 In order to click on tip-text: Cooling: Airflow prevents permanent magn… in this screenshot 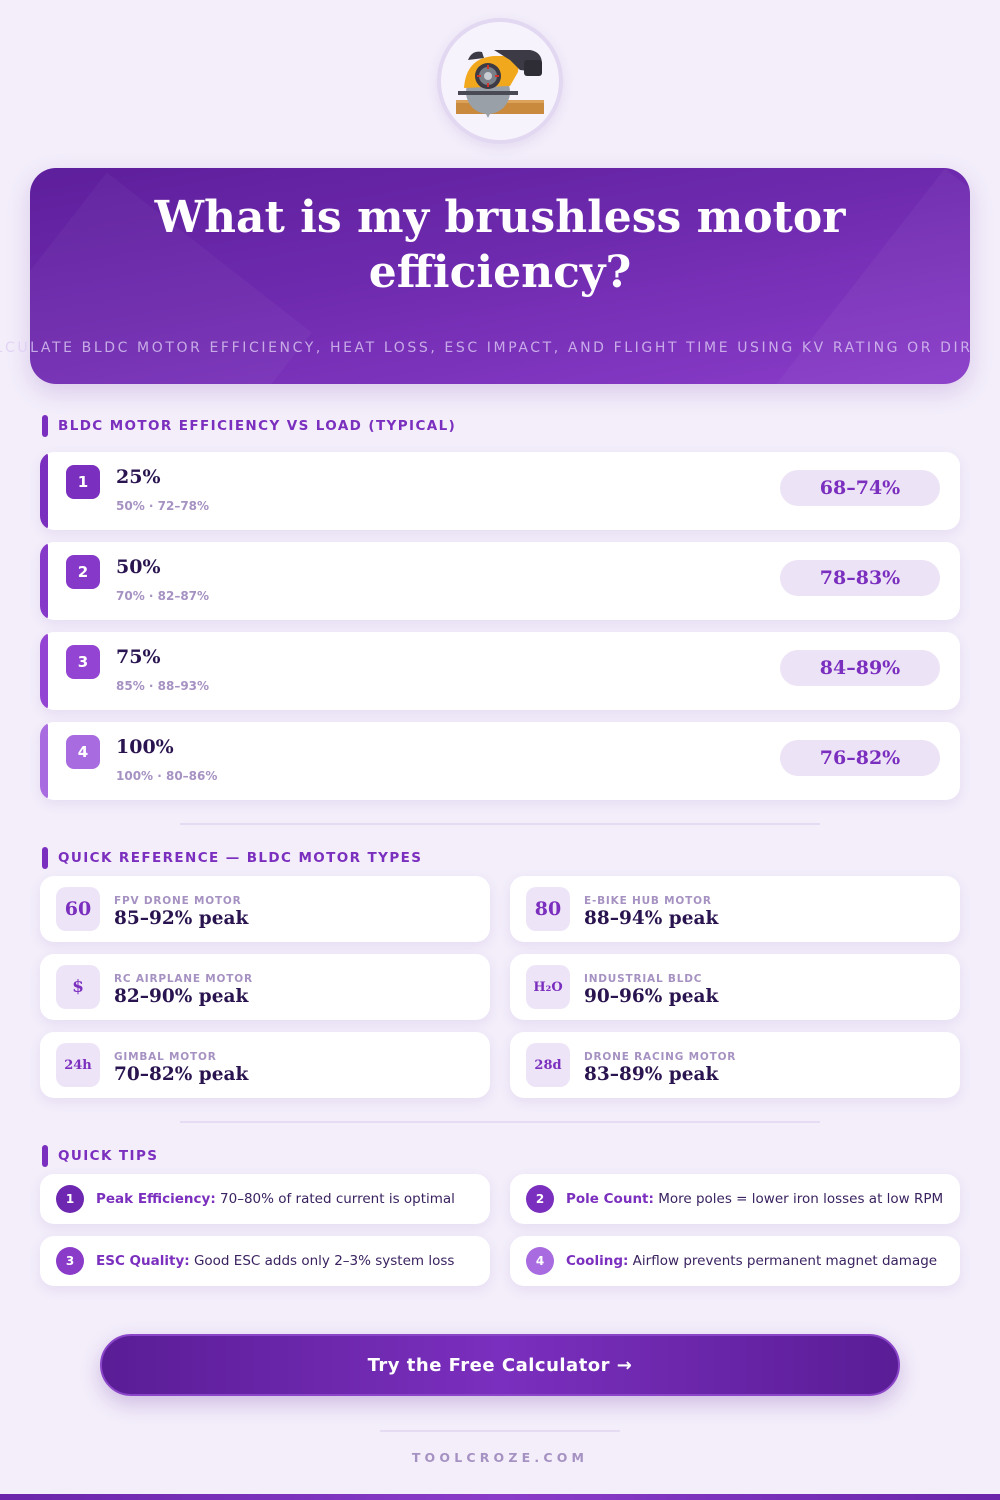, I will do `click(751, 1261)`.